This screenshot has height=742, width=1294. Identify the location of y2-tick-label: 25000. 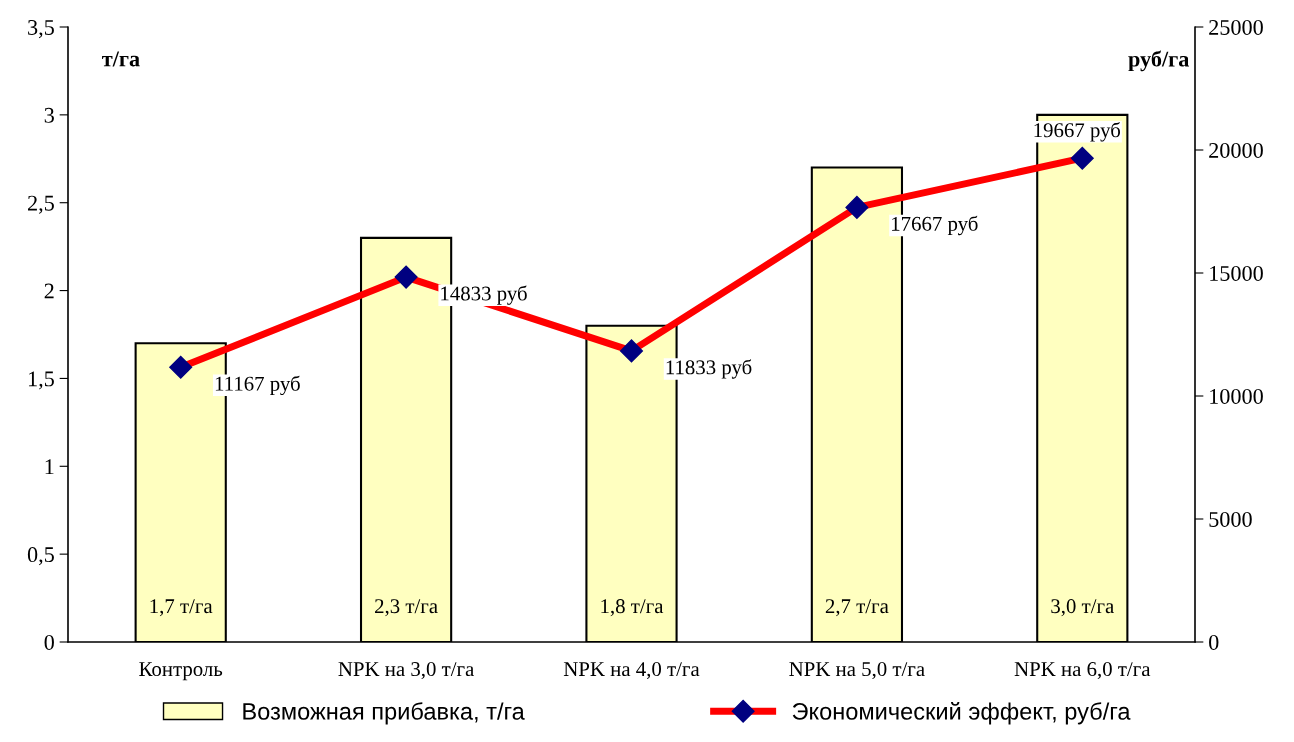
(1236, 27).